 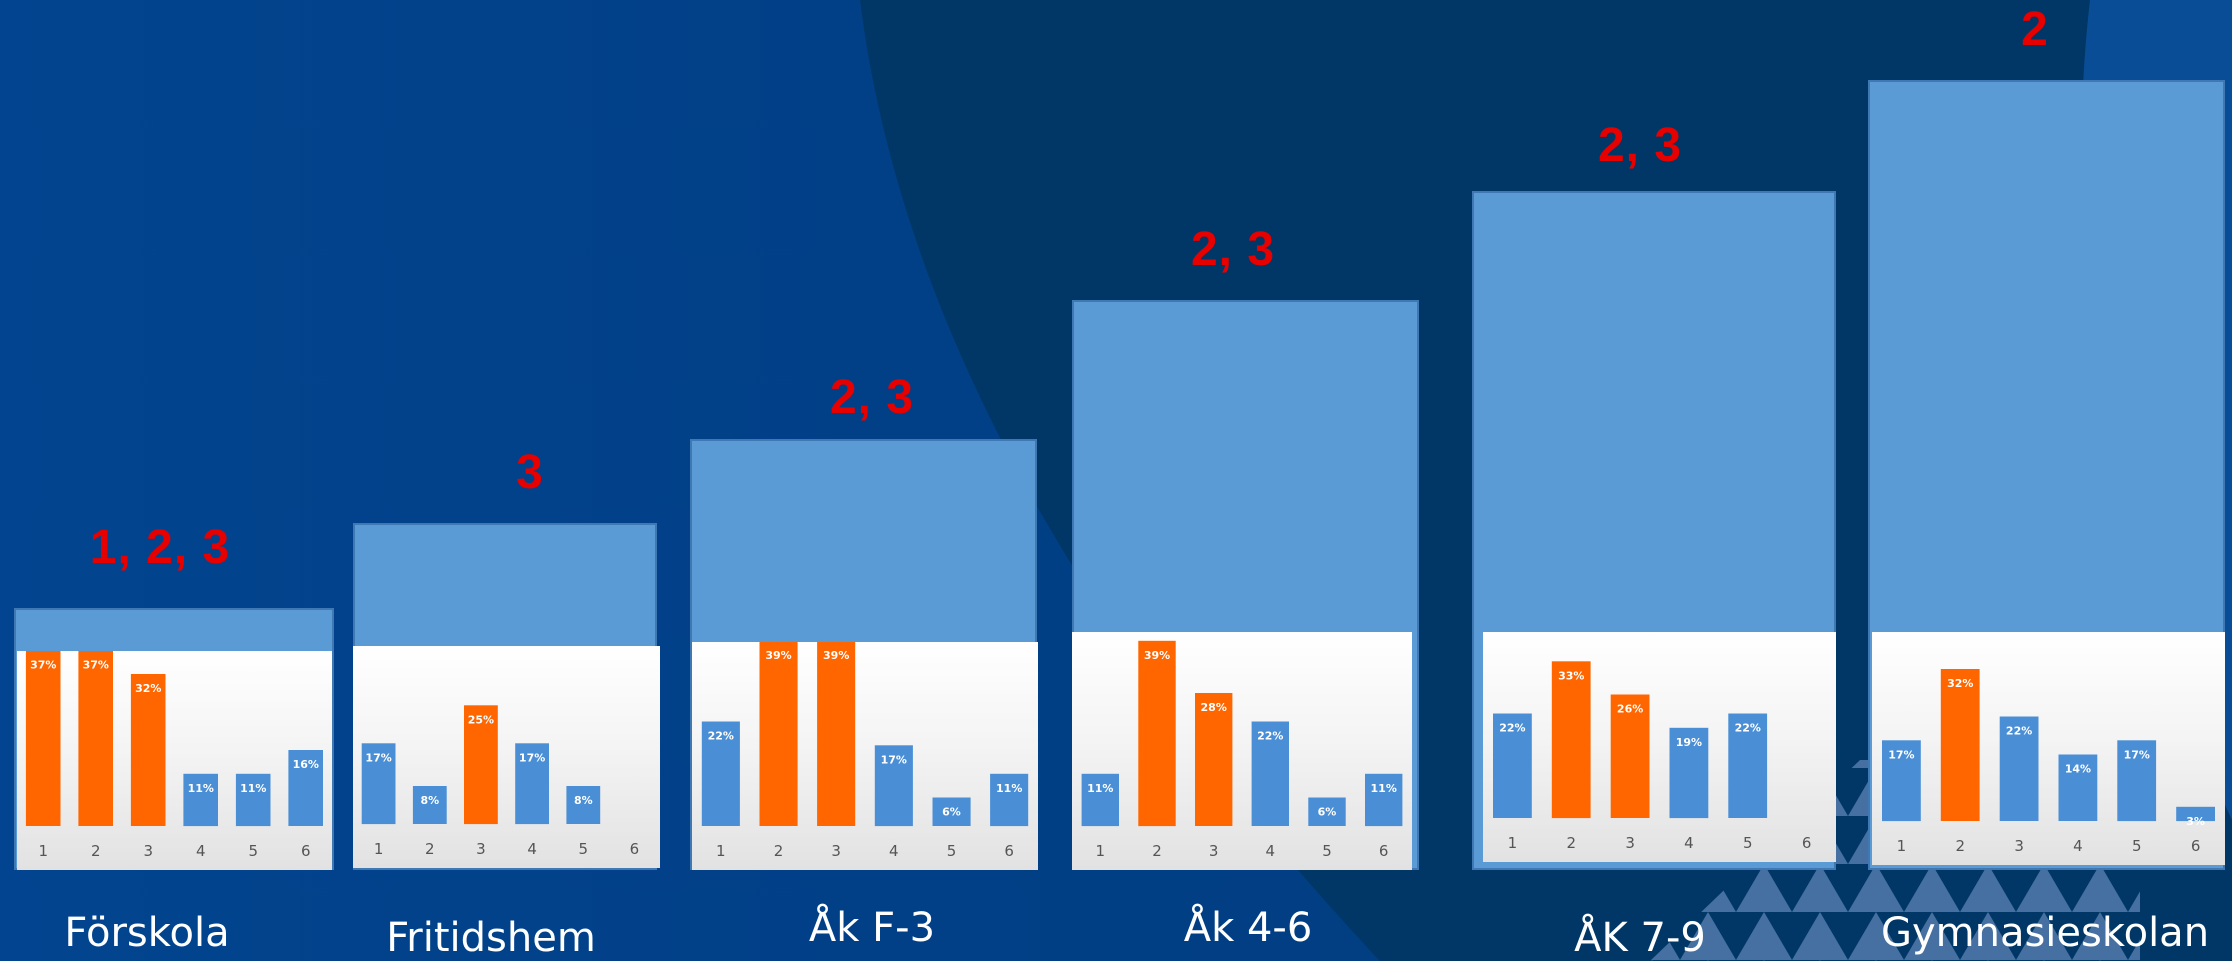 I want to click on bar-chart: 17% 1 32% 2 22% 3 14% 4 17% 5 3% 6, so click(x=2048, y=748).